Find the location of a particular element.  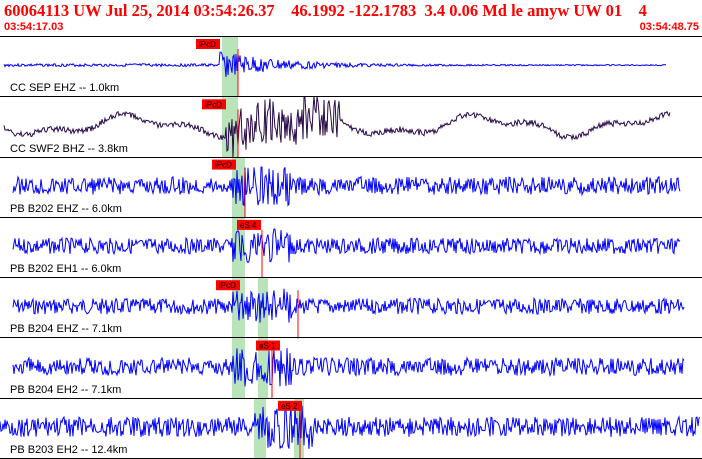

trace-label: PB B202 EH1 -- 6.0km is located at coordinates (66, 269).